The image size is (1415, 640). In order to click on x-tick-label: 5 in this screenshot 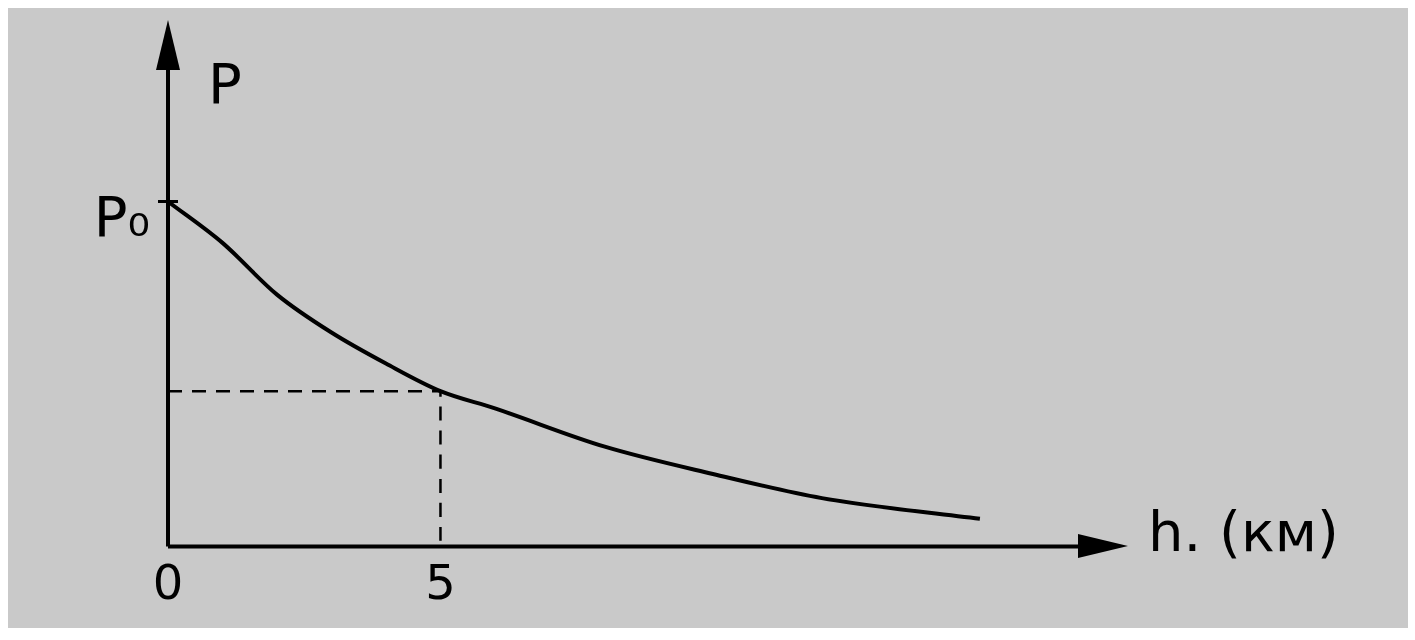, I will do `click(440, 581)`.